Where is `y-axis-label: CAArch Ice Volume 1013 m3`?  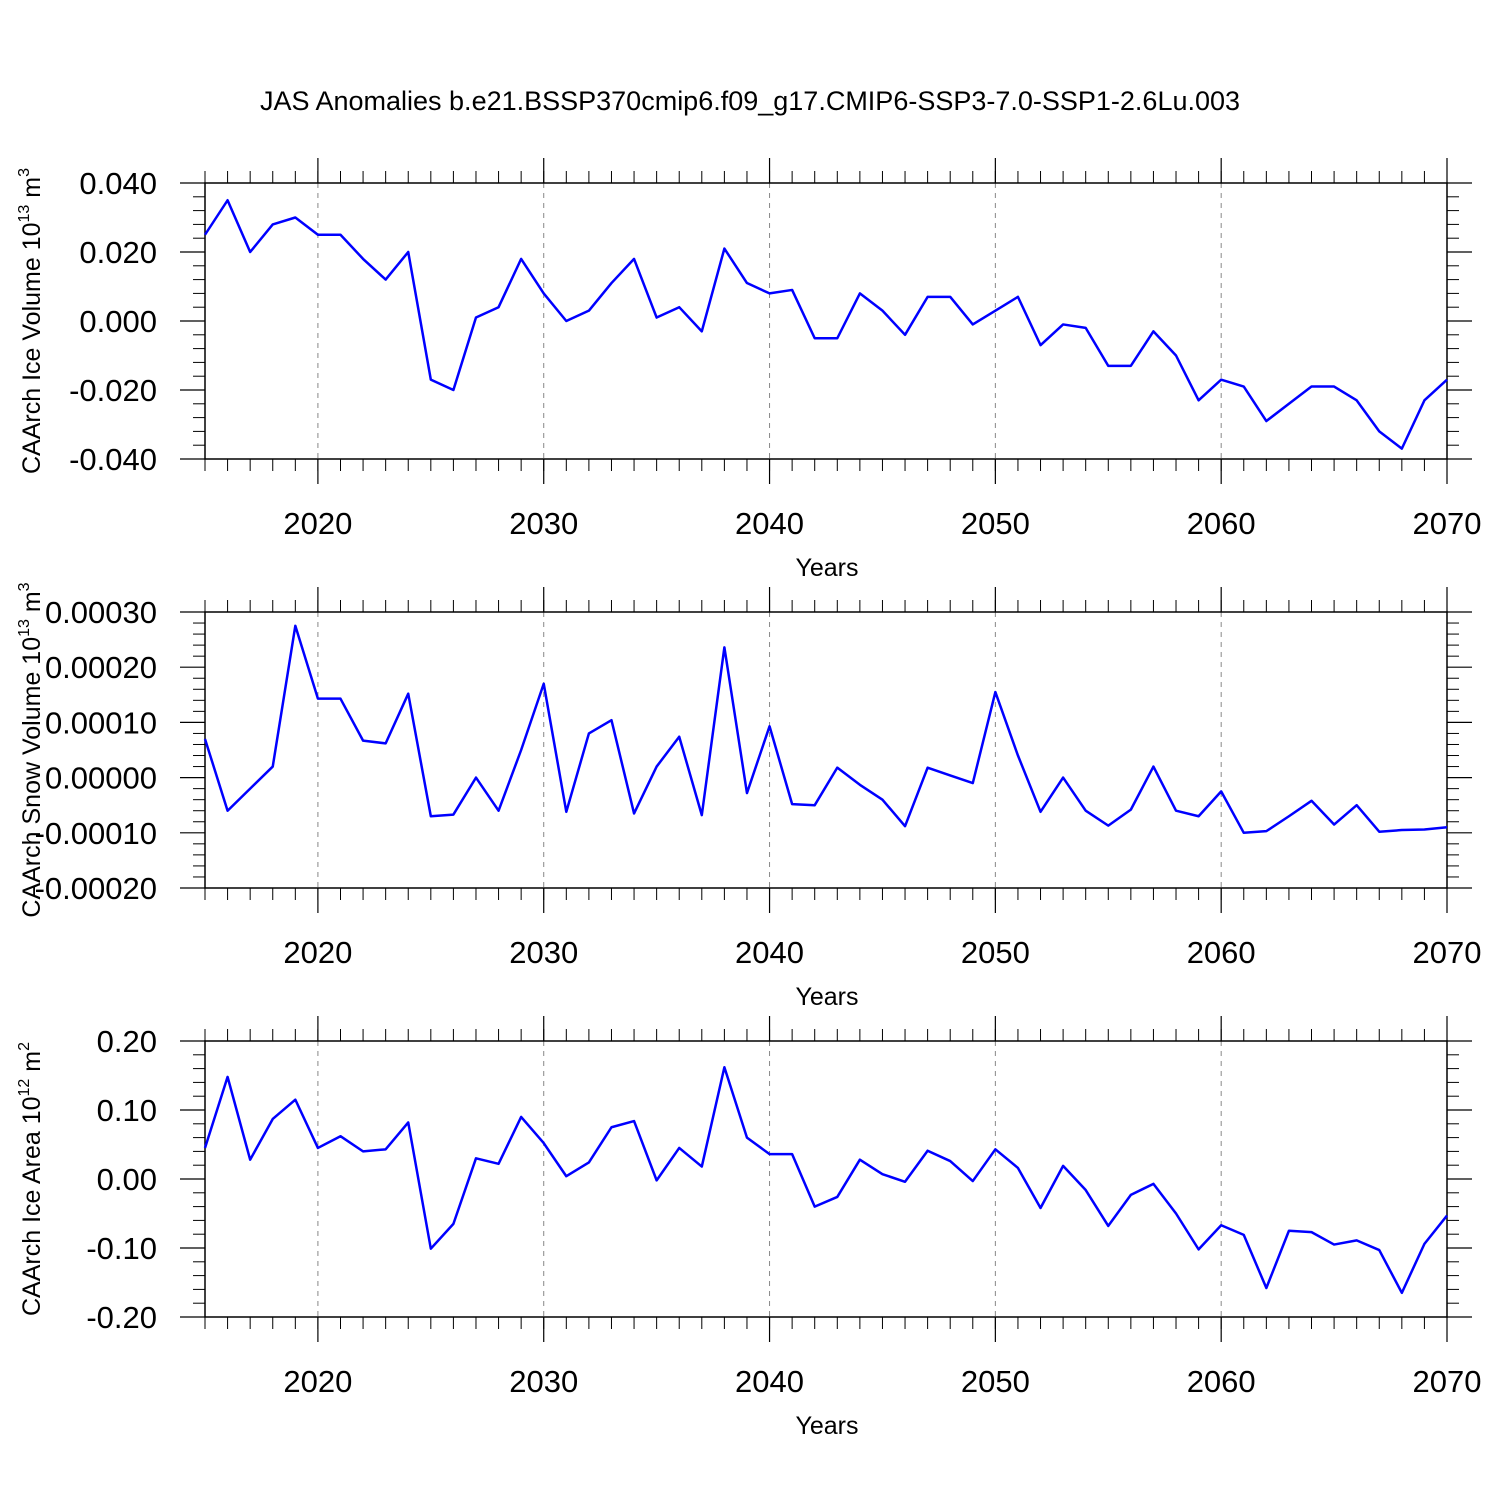
y-axis-label: CAArch Ice Volume 1013 m3 is located at coordinates (31, 321).